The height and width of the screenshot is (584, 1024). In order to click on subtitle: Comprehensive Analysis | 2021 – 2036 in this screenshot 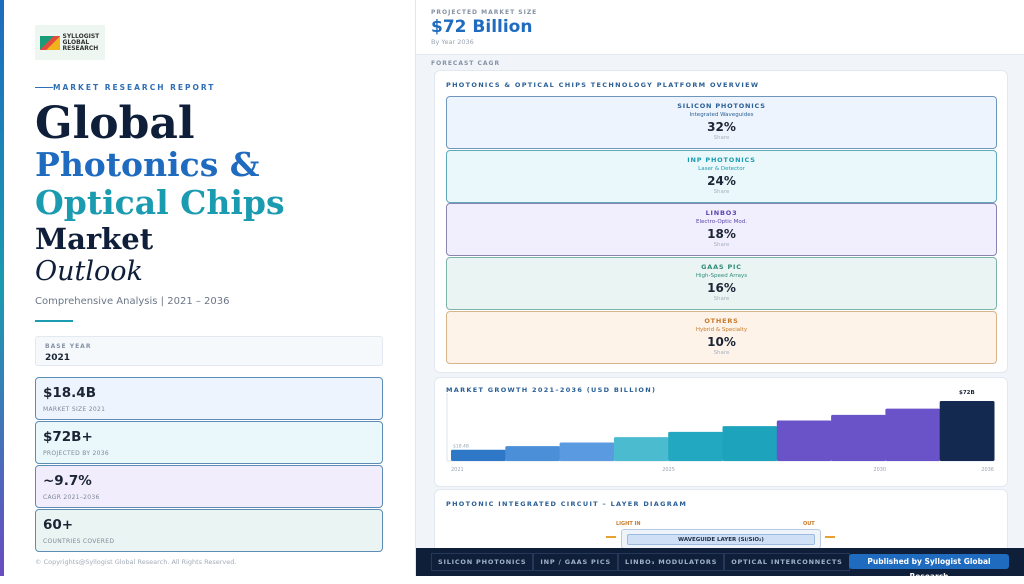, I will do `click(132, 301)`.